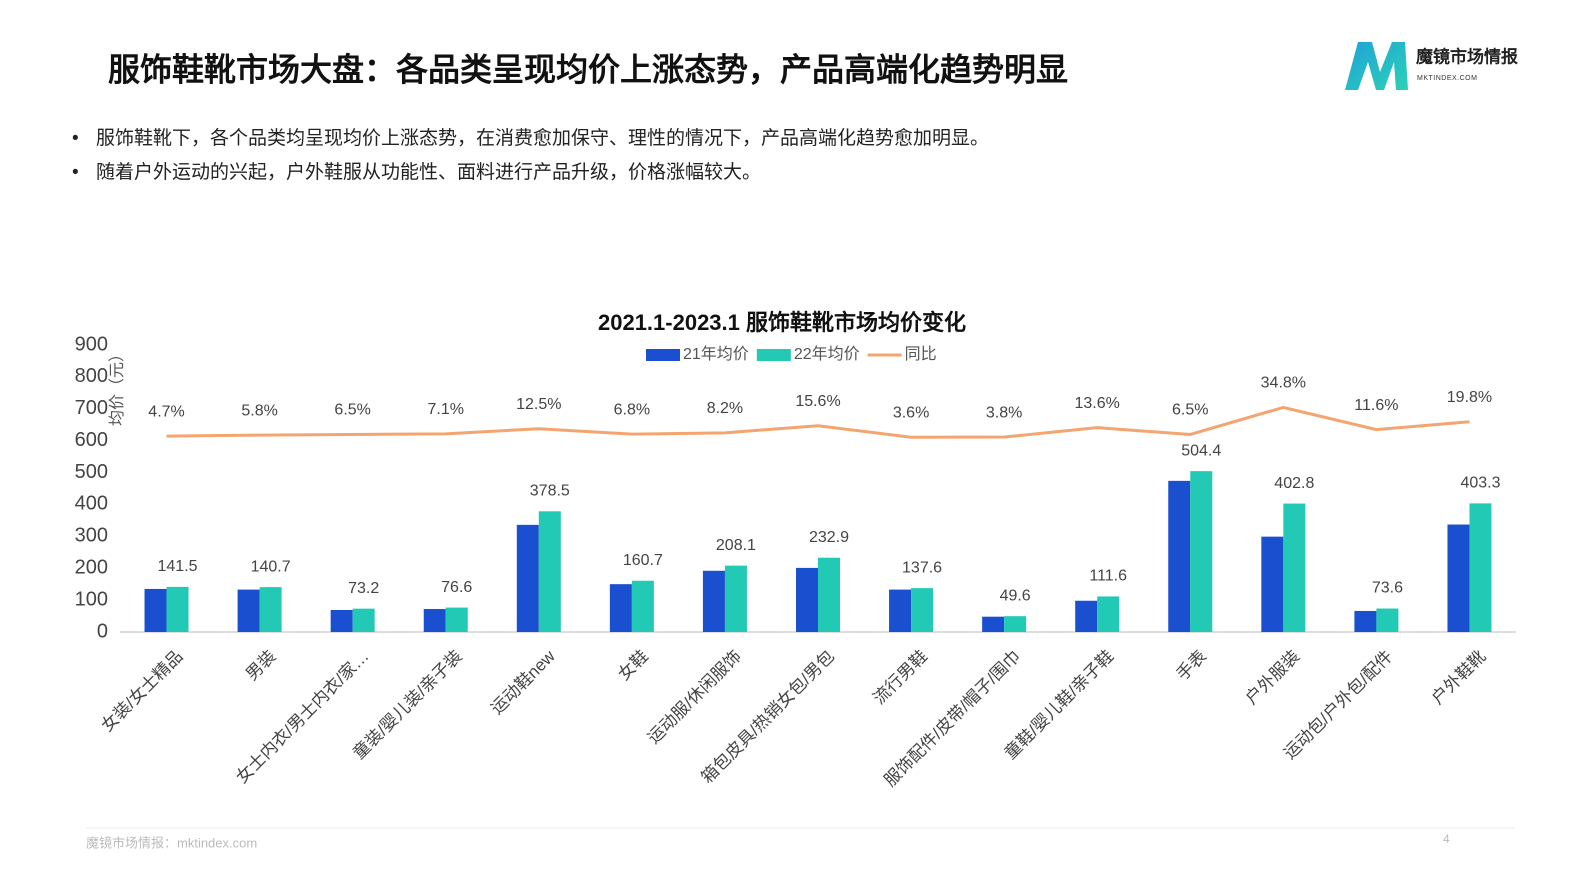 The image size is (1587, 892). I want to click on x-tick-label: 运动鞋new, so click(523, 682).